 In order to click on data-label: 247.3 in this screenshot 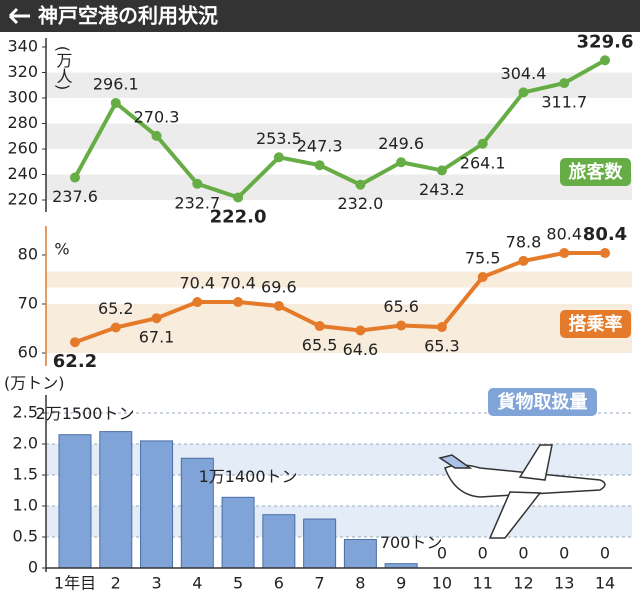, I will do `click(320, 146)`.